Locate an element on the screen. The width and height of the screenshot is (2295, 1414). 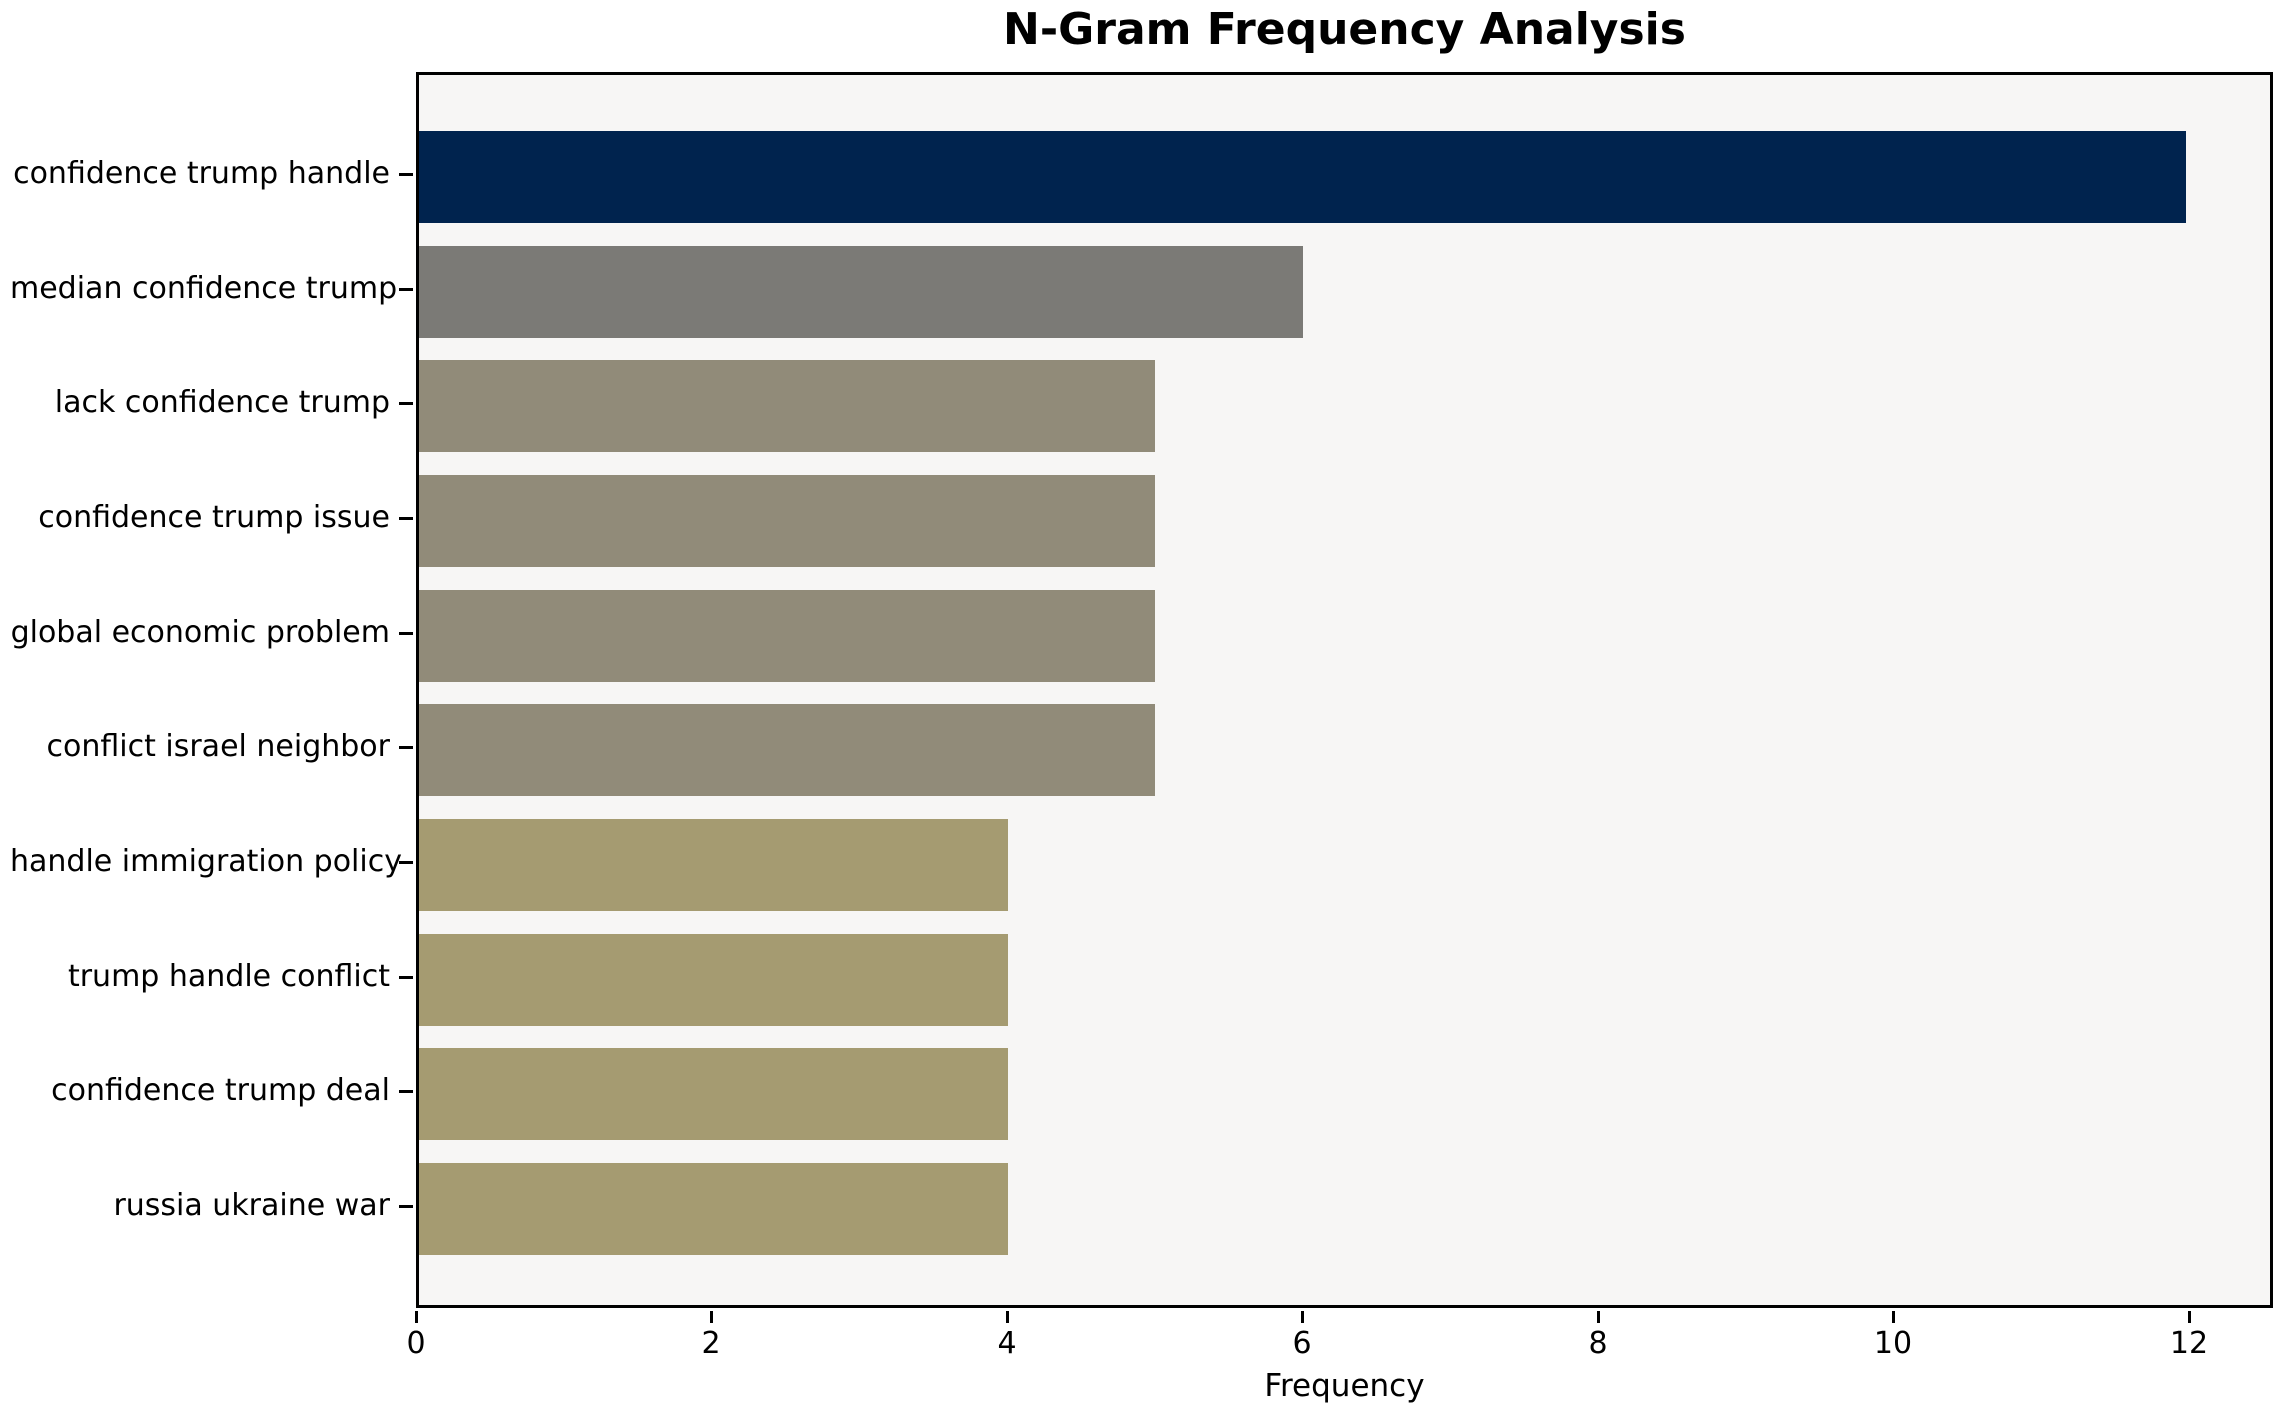
bar-trump-handle-conflict is located at coordinates (714, 980).